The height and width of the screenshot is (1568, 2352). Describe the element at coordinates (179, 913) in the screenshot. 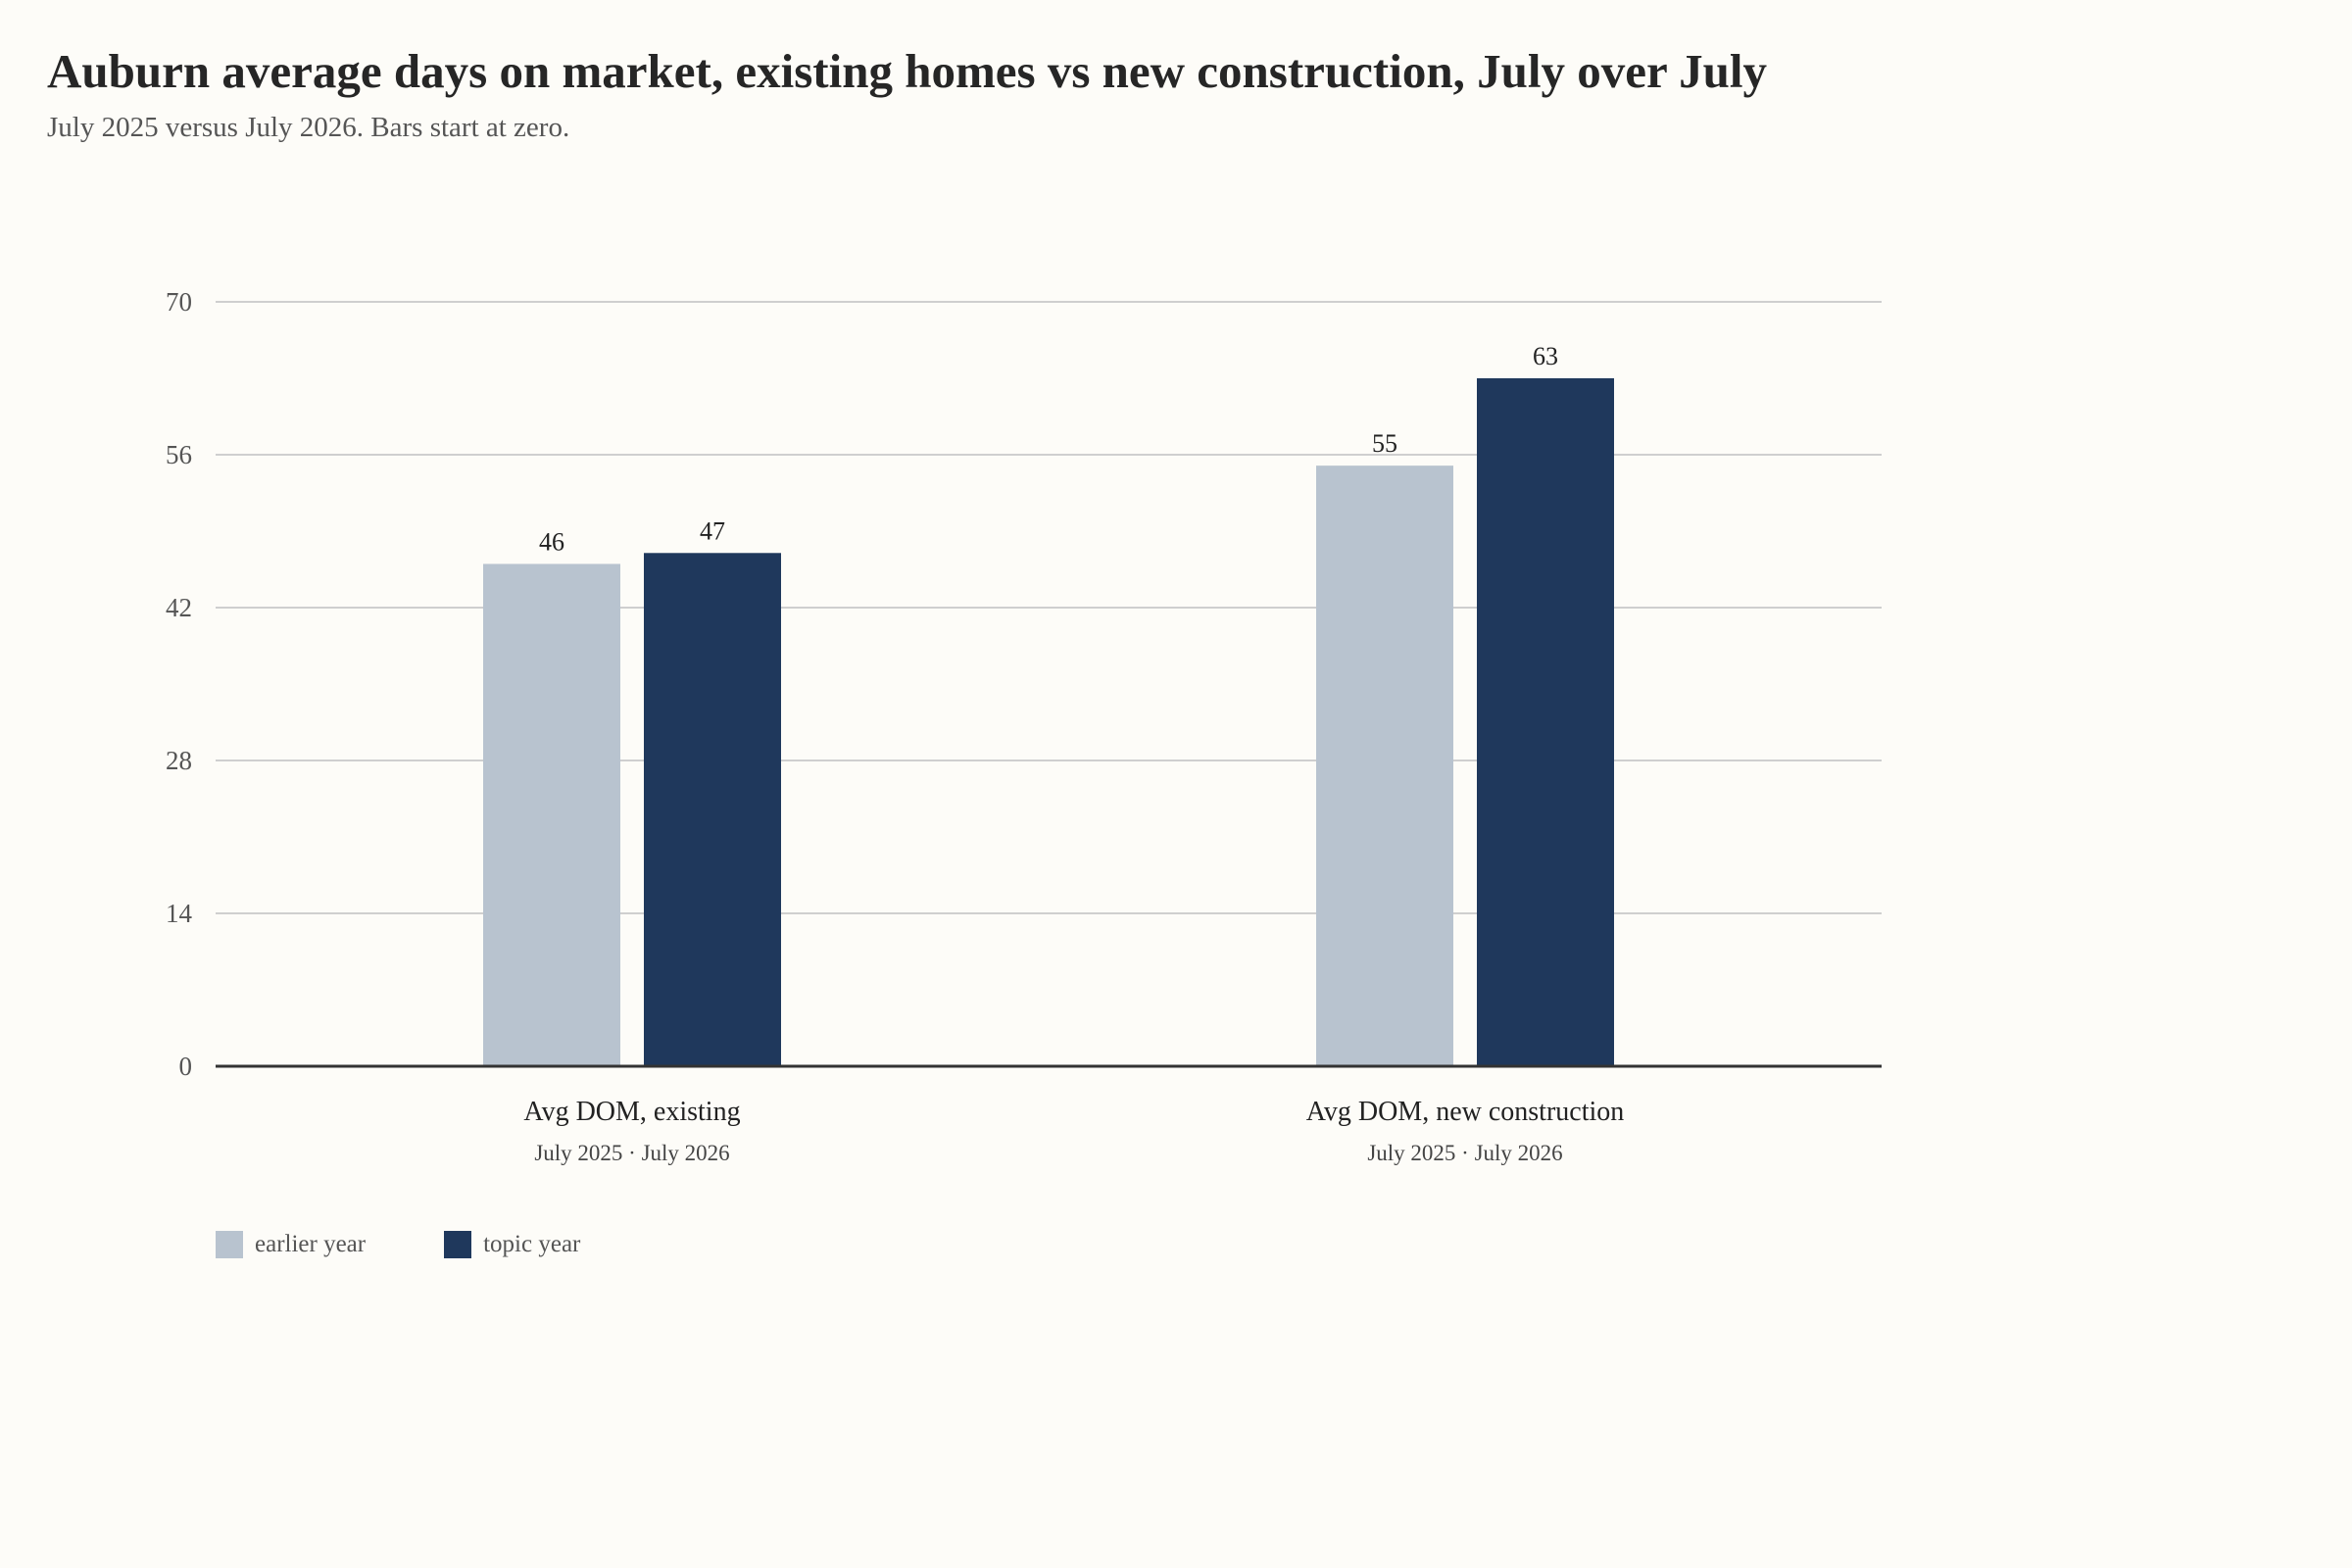

I see `y-tick-label: 14` at that location.